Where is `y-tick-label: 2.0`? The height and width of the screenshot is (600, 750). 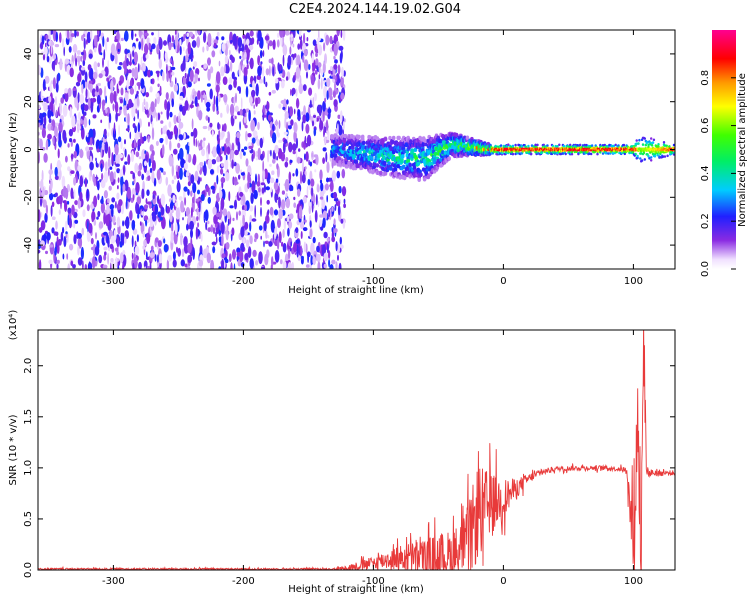 y-tick-label: 2.0 is located at coordinates (28, 366).